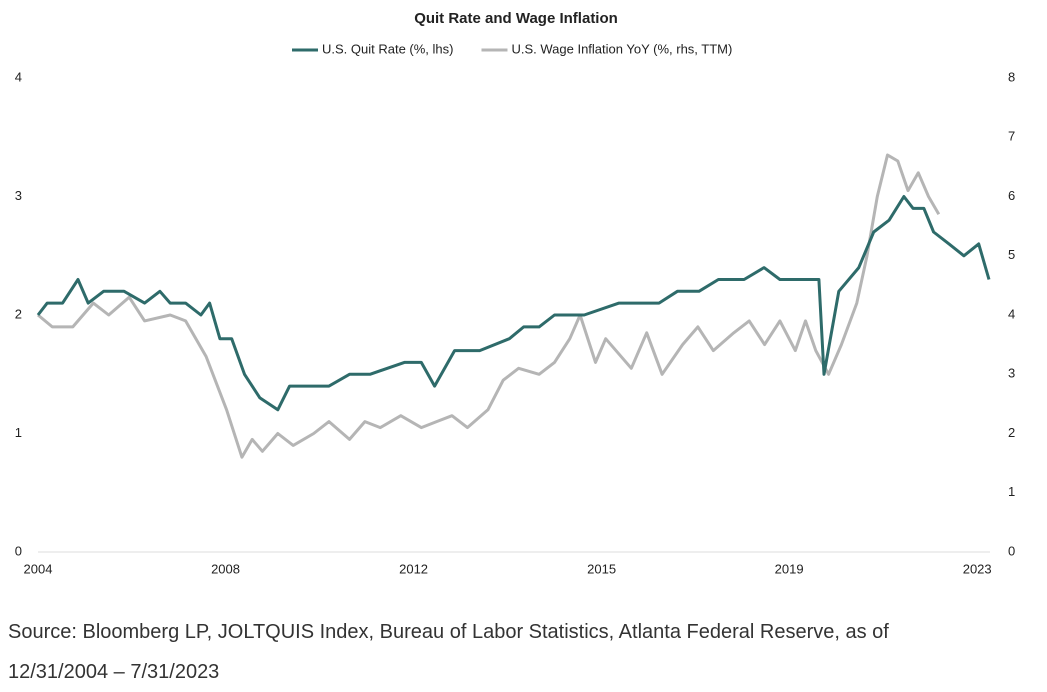 The image size is (1047, 692). I want to click on y2-tick-label: 4, so click(1011, 313).